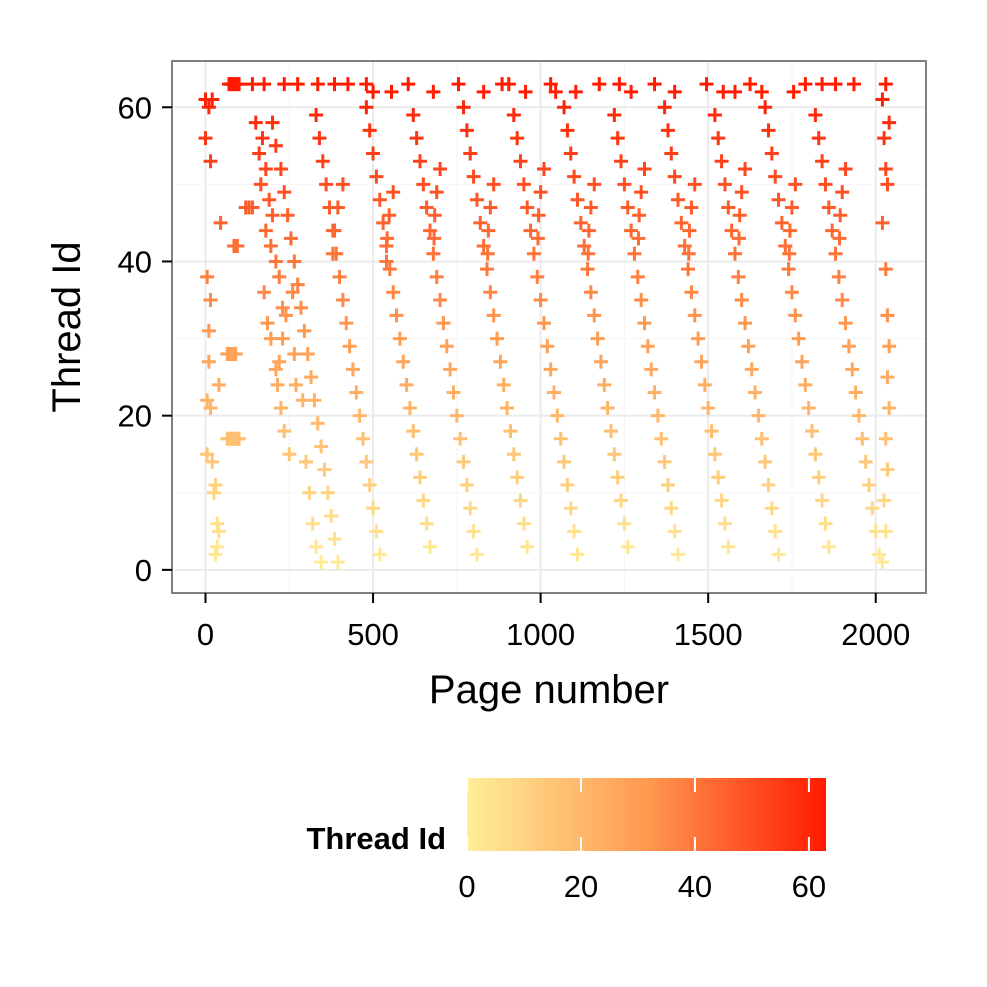 The height and width of the screenshot is (987, 987). I want to click on x-axis-title: Page number, so click(549, 690).